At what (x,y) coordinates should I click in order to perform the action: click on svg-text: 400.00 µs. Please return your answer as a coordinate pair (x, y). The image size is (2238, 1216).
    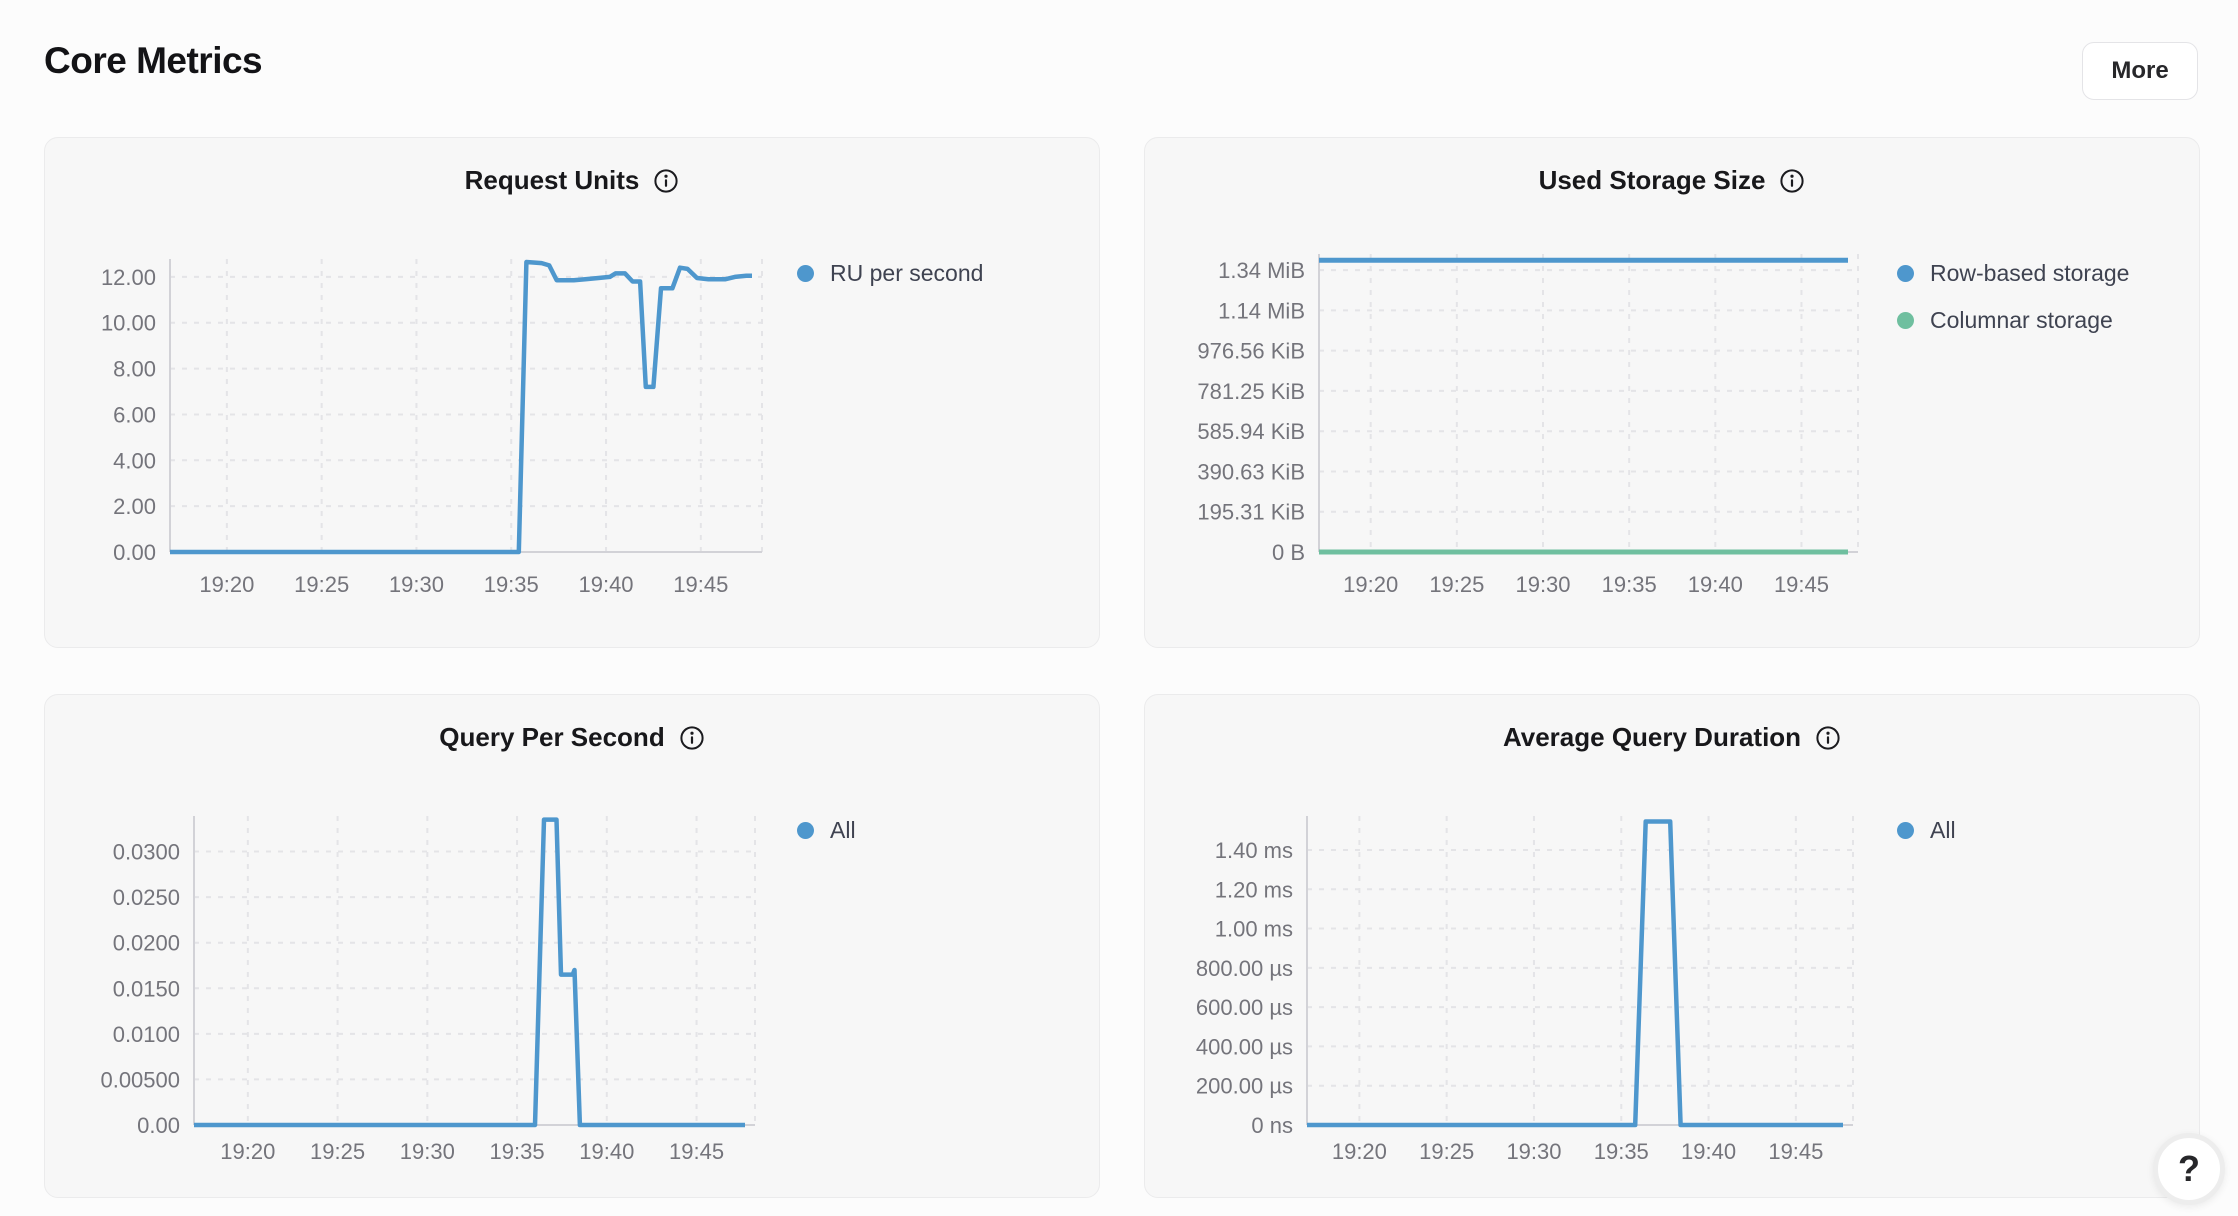
    Looking at the image, I should click on (1244, 1046).